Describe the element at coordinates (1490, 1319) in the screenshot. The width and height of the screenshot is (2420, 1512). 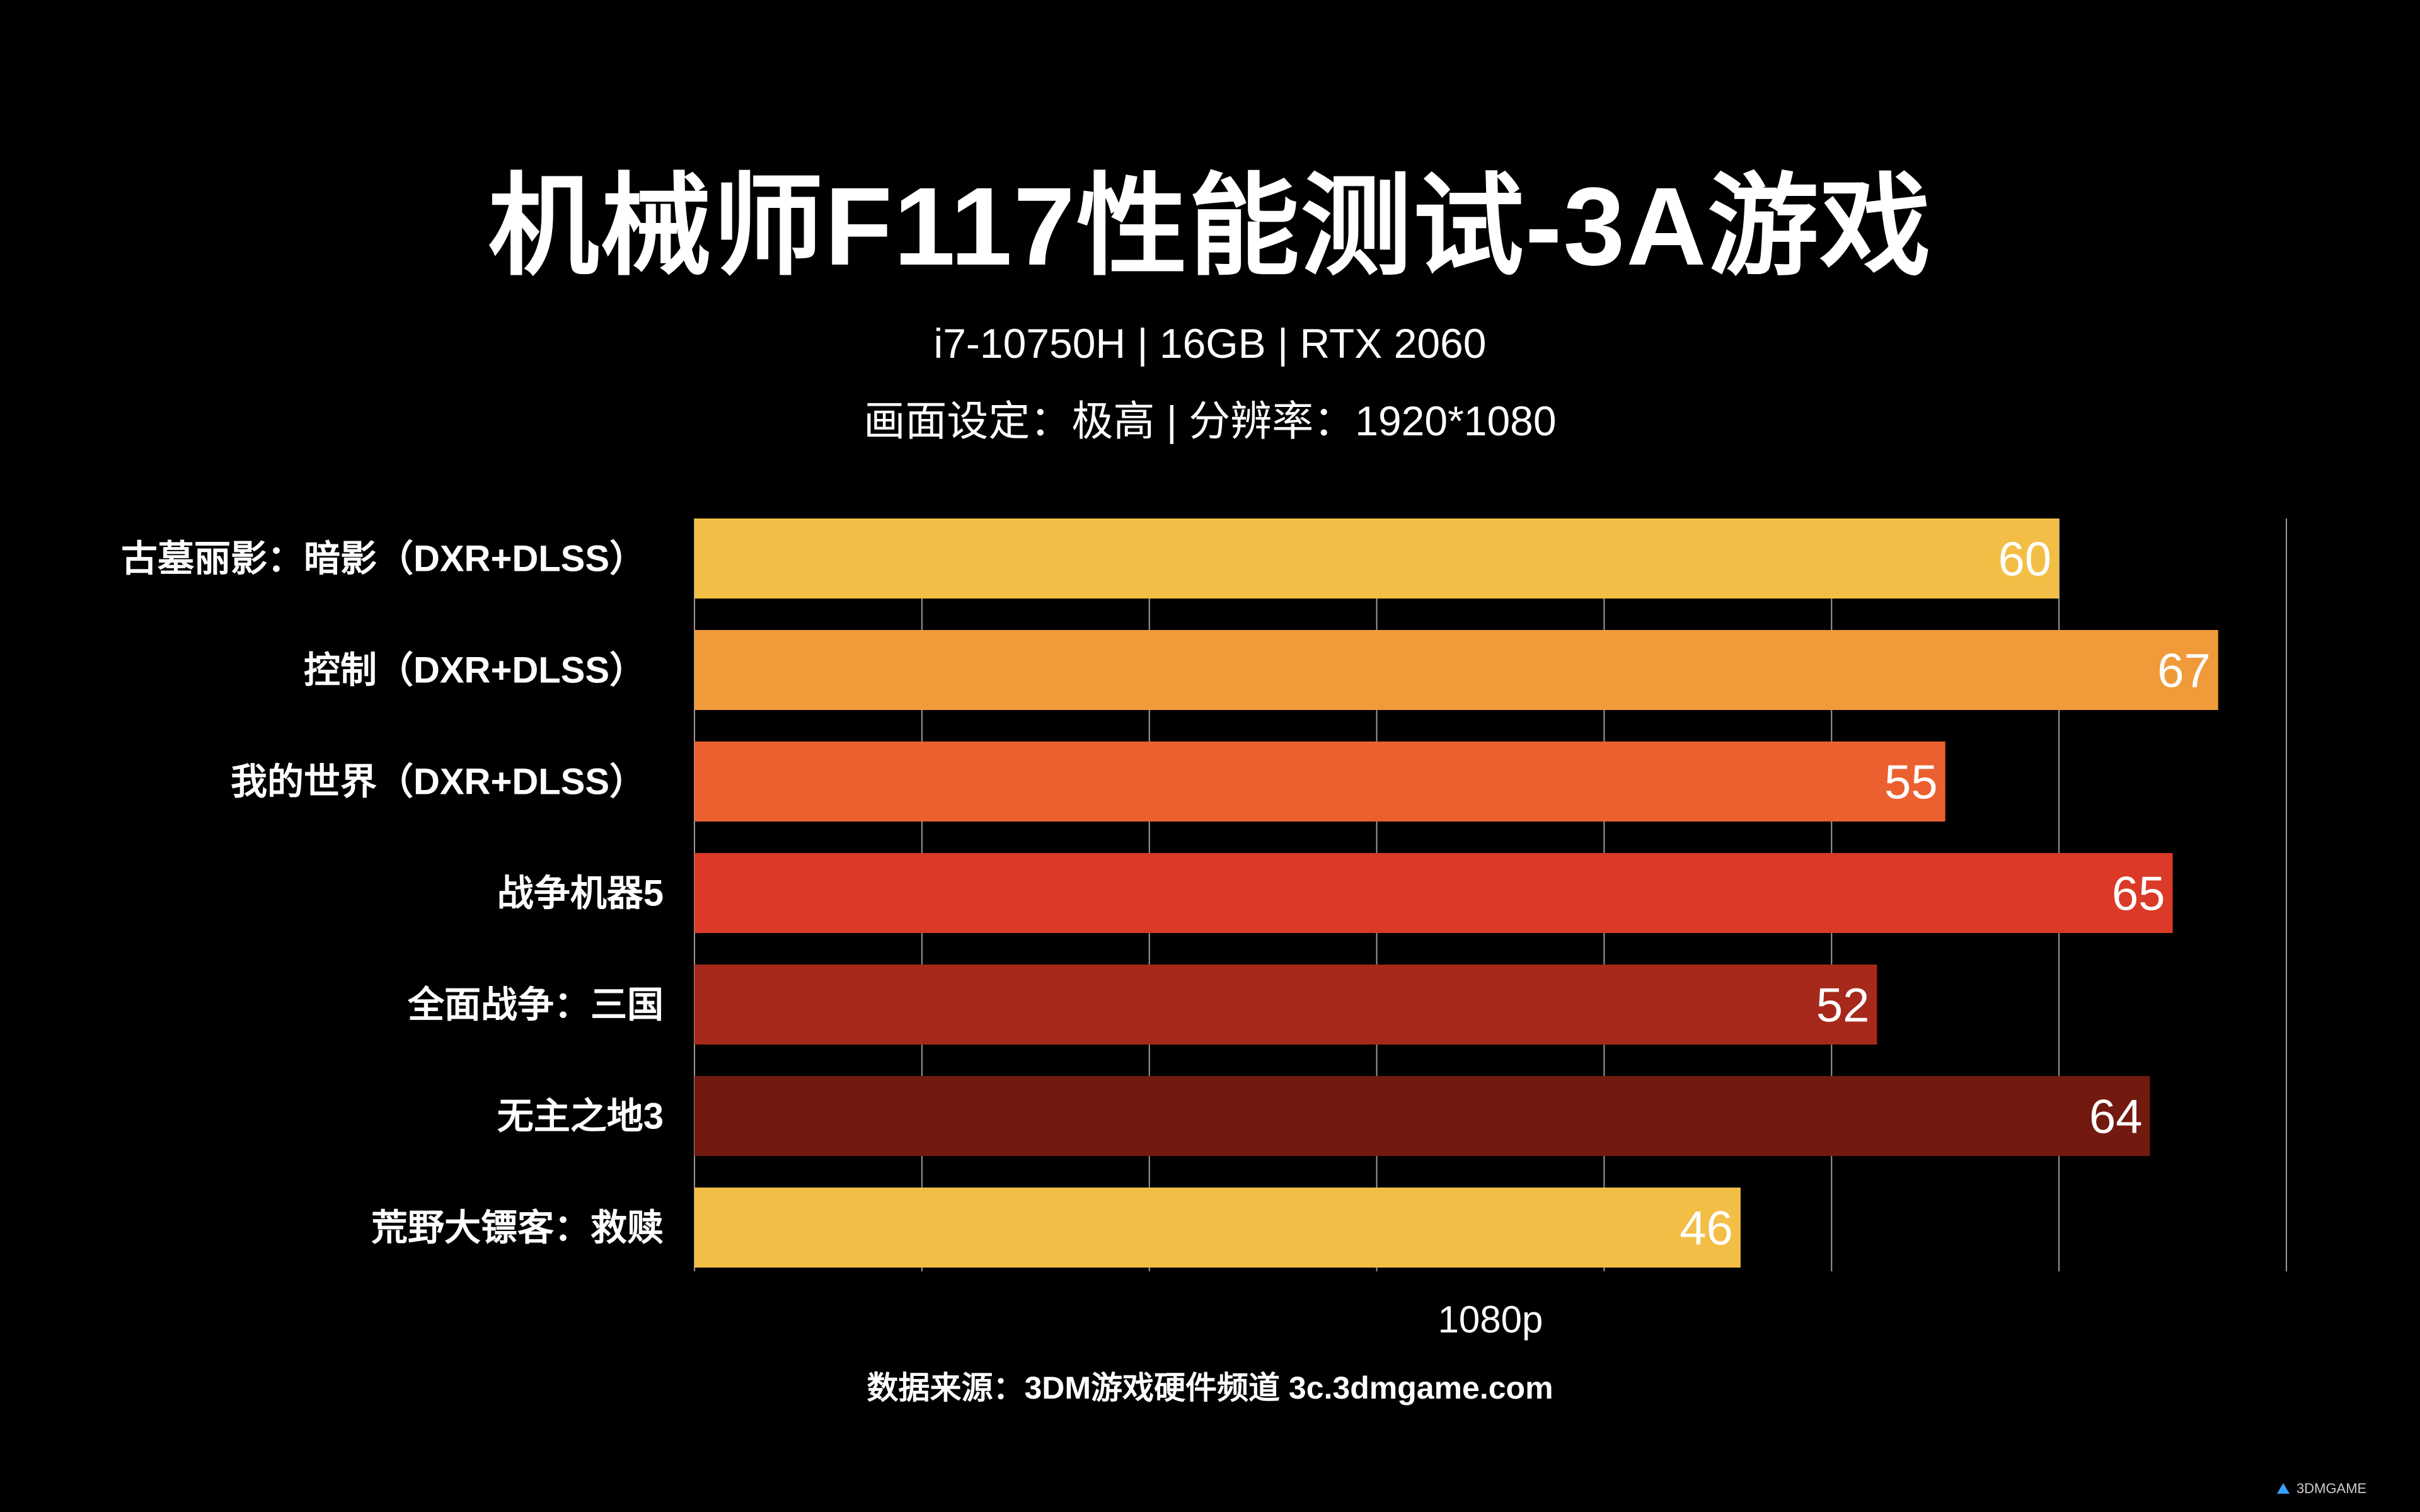
I see `x-axis-label: 1080p` at that location.